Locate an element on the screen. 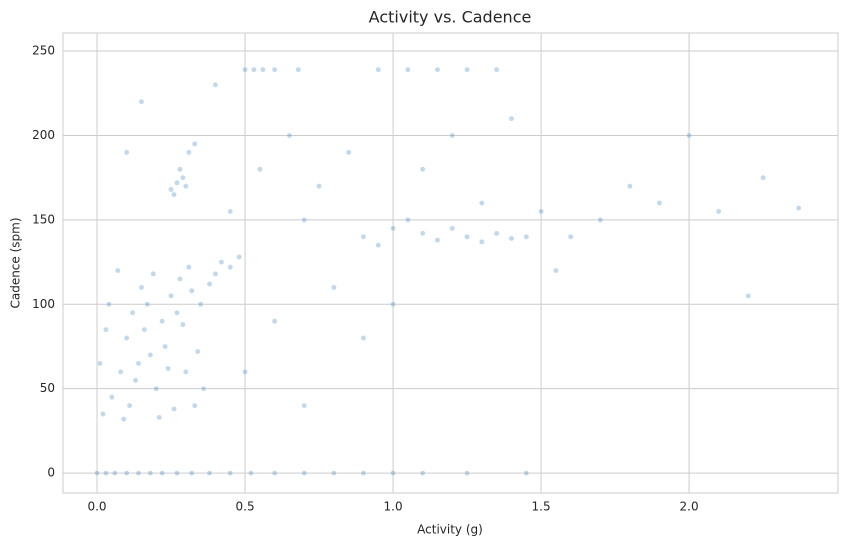  y-tick-label: 0 is located at coordinates (51, 473).